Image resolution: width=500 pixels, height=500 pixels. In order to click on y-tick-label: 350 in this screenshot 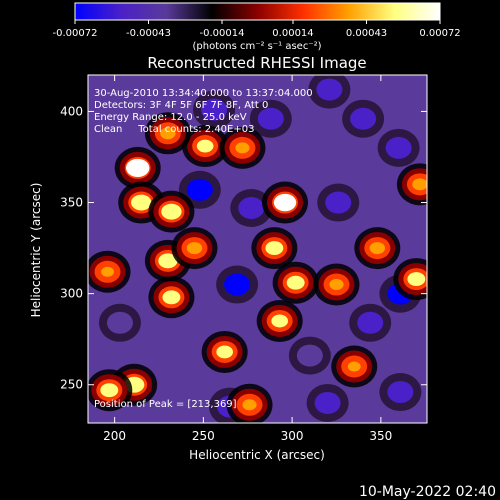, I will do `click(71, 203)`.